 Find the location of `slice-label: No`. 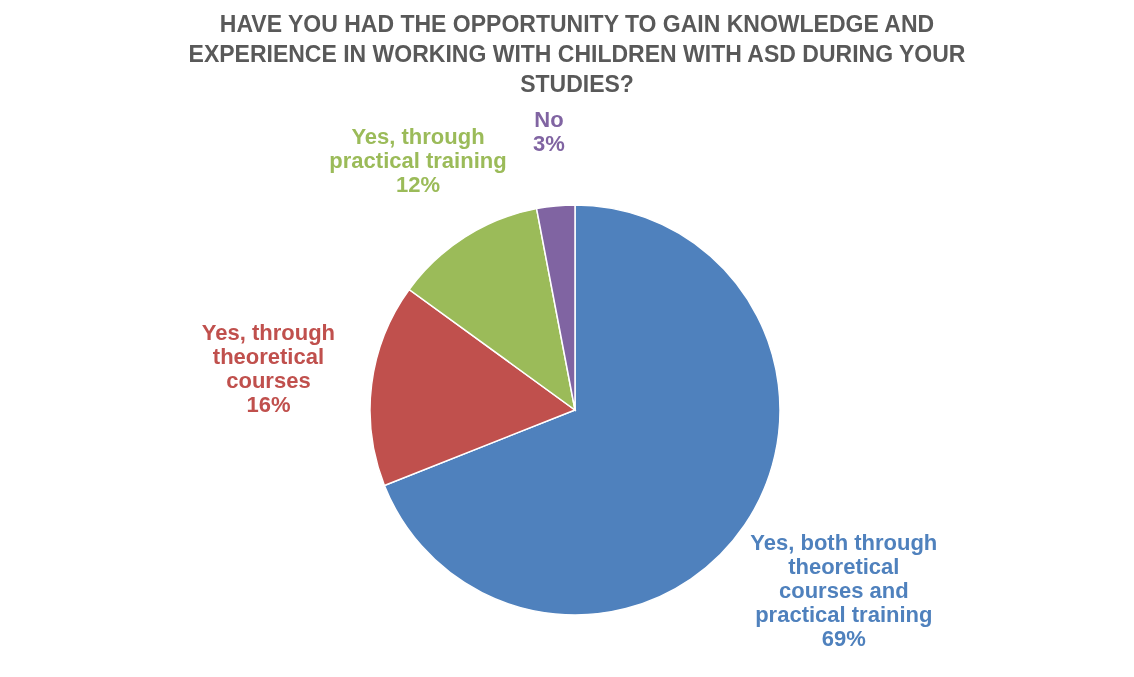

slice-label: No is located at coordinates (549, 120).